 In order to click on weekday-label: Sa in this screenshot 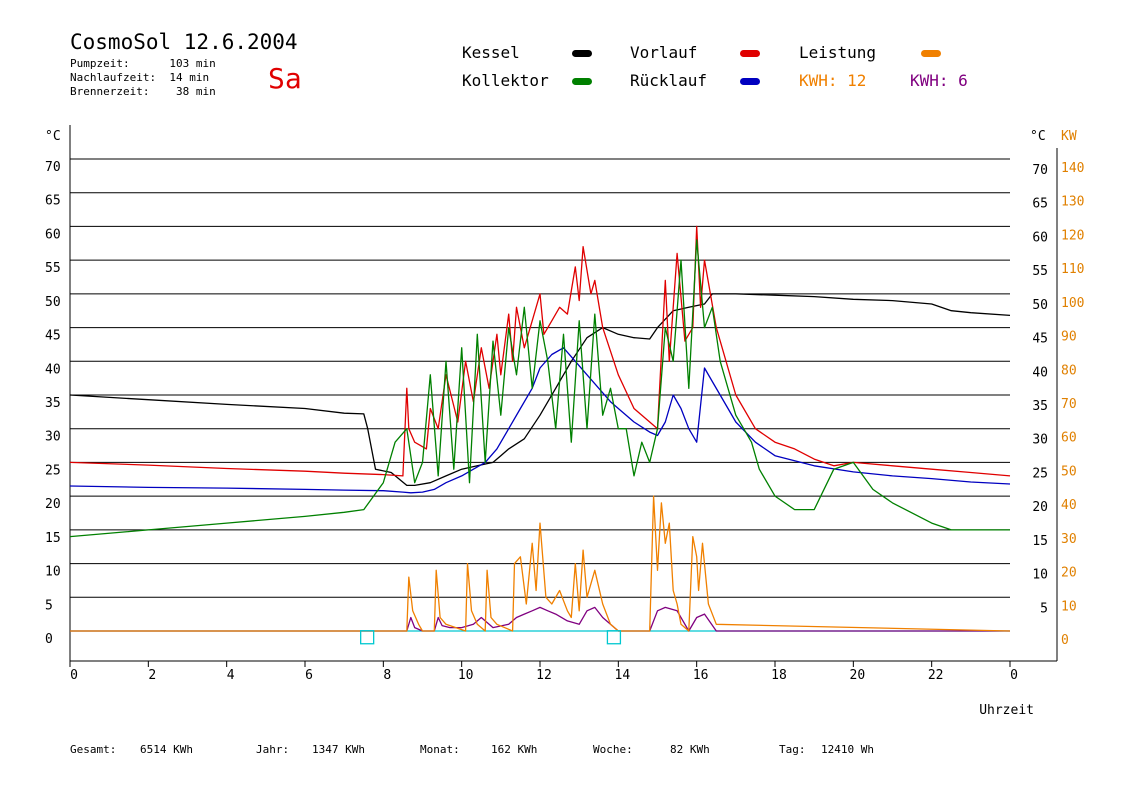, I will do `click(285, 78)`.